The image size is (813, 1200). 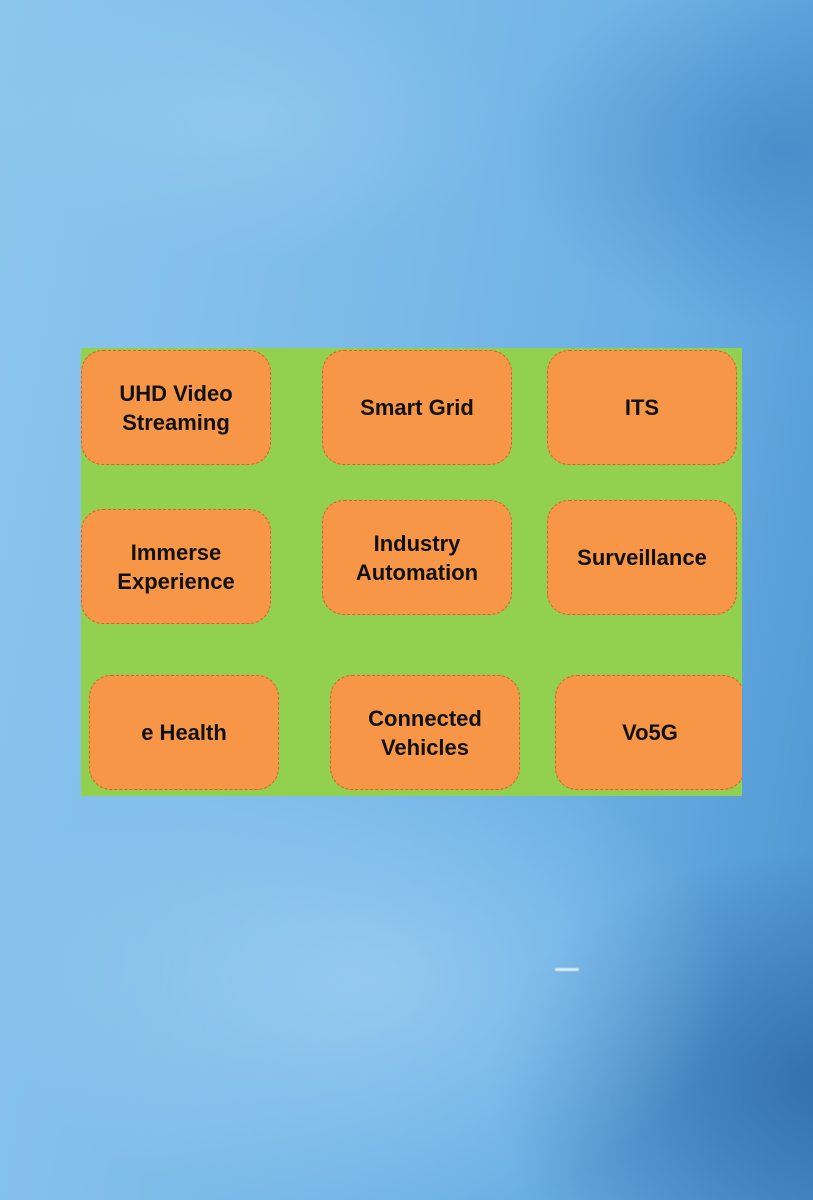 I want to click on tile-label: Immerse Experience, so click(x=176, y=566).